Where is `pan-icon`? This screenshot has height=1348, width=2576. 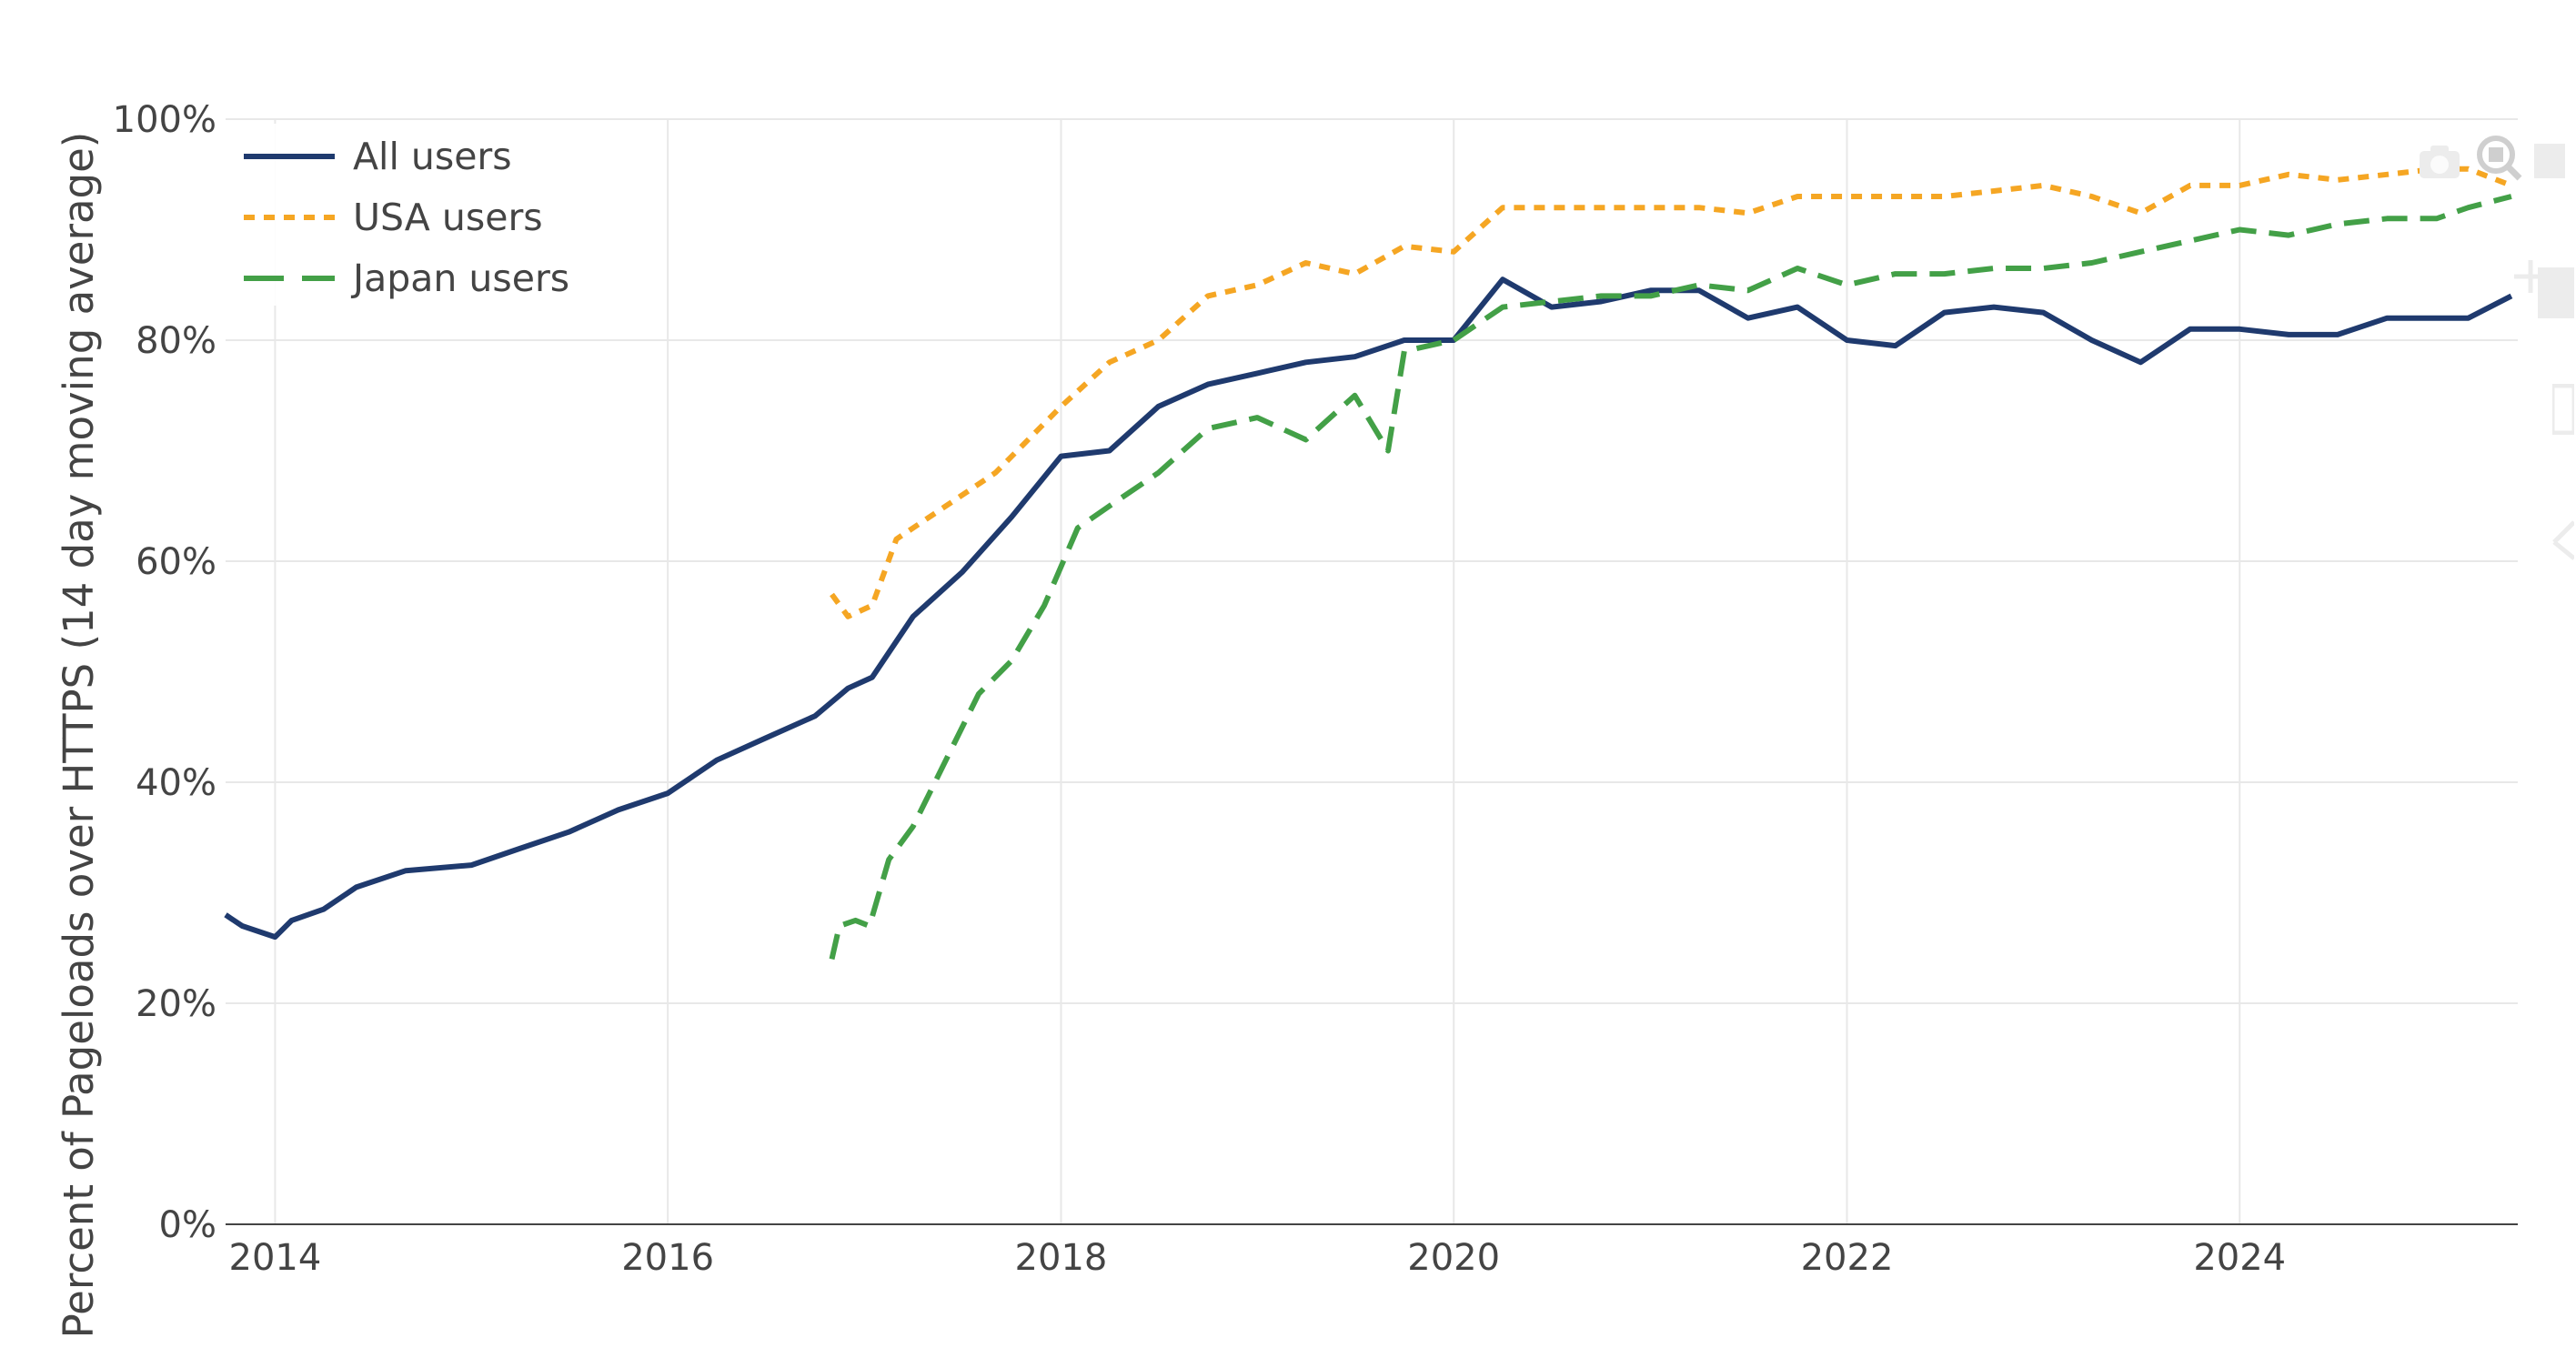 pan-icon is located at coordinates (2554, 161).